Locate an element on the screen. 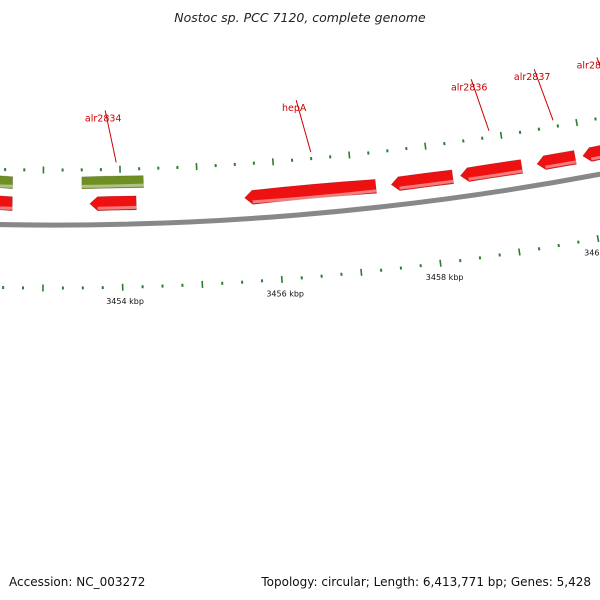 The width and height of the screenshot is (600, 600). gene-alr2838 is located at coordinates (591, 148).